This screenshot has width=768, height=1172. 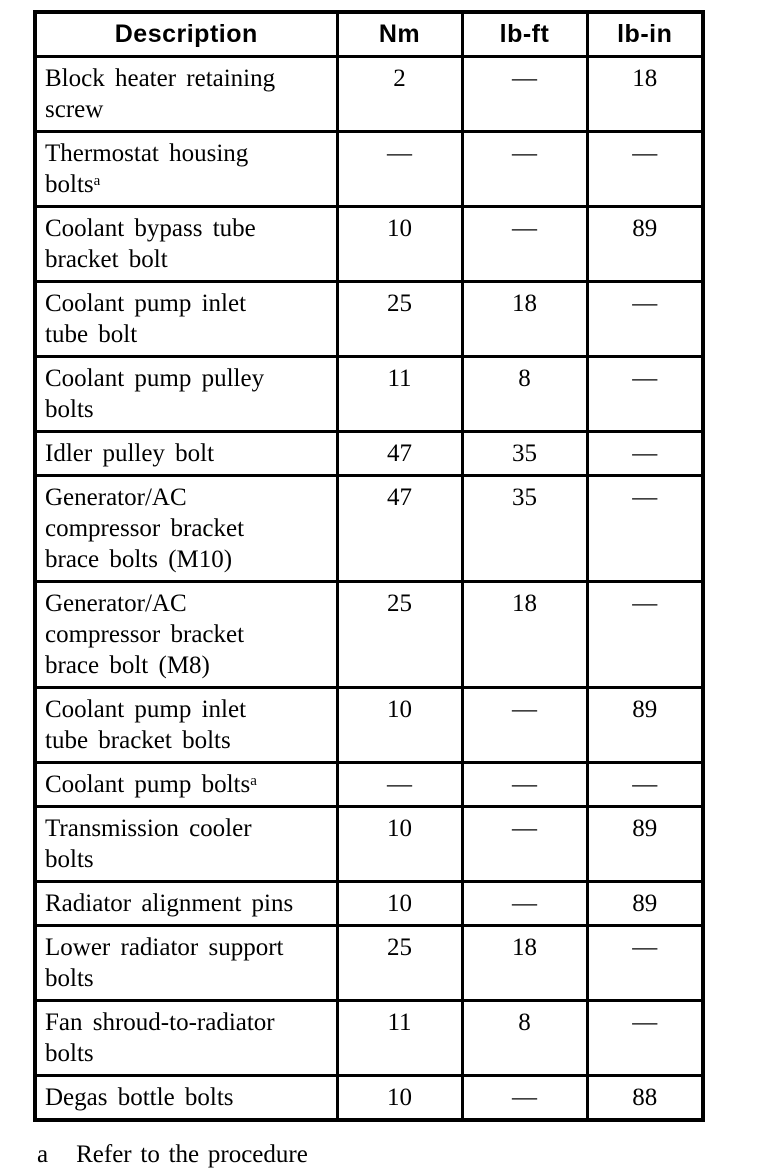 I want to click on table-row: Fan shroud-to-radiator bolts 11 8 —, so click(x=369, y=1038).